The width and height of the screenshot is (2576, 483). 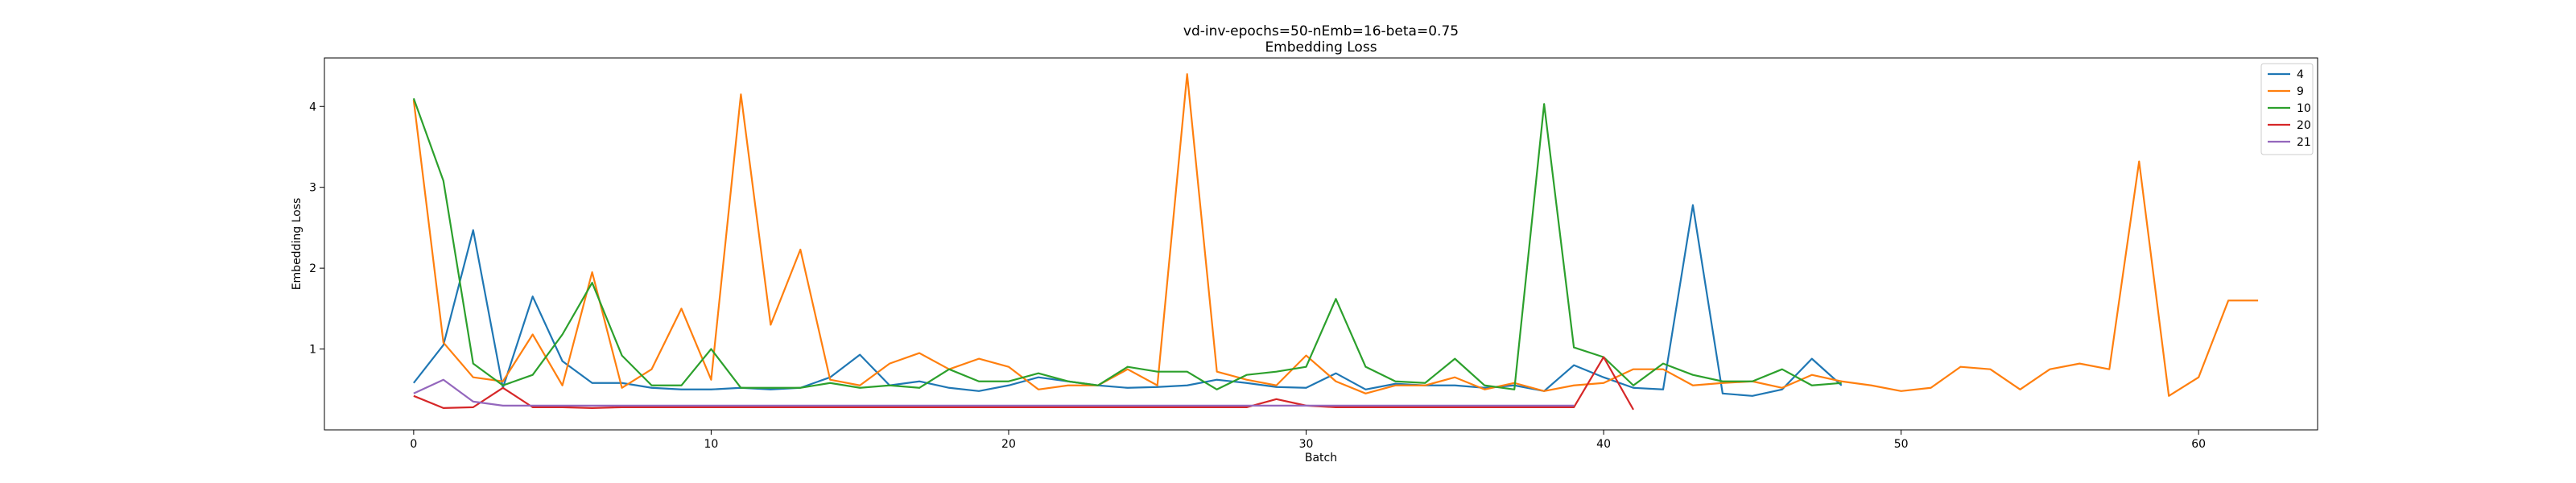 I want to click on y-tick-label: 2, so click(x=312, y=268).